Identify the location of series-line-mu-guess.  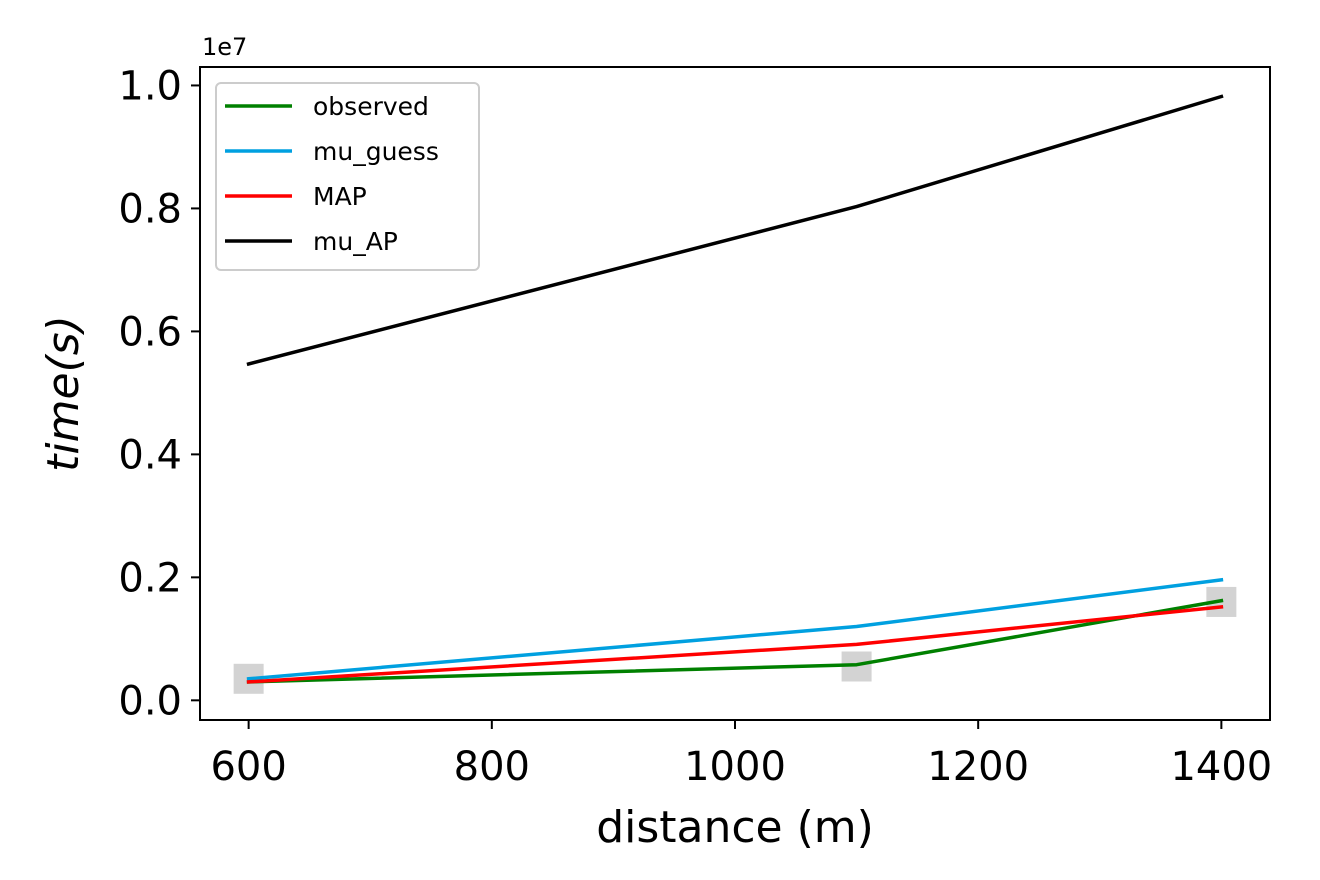
(735, 629).